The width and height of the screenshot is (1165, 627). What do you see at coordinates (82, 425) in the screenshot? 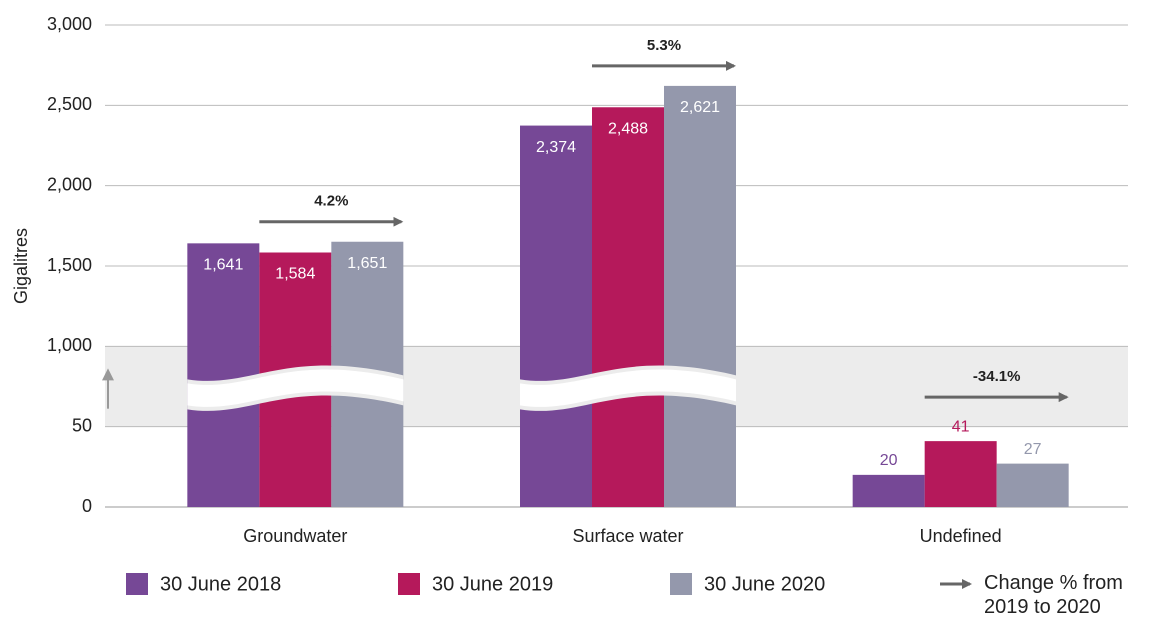
I see `y-tick-label: 50` at bounding box center [82, 425].